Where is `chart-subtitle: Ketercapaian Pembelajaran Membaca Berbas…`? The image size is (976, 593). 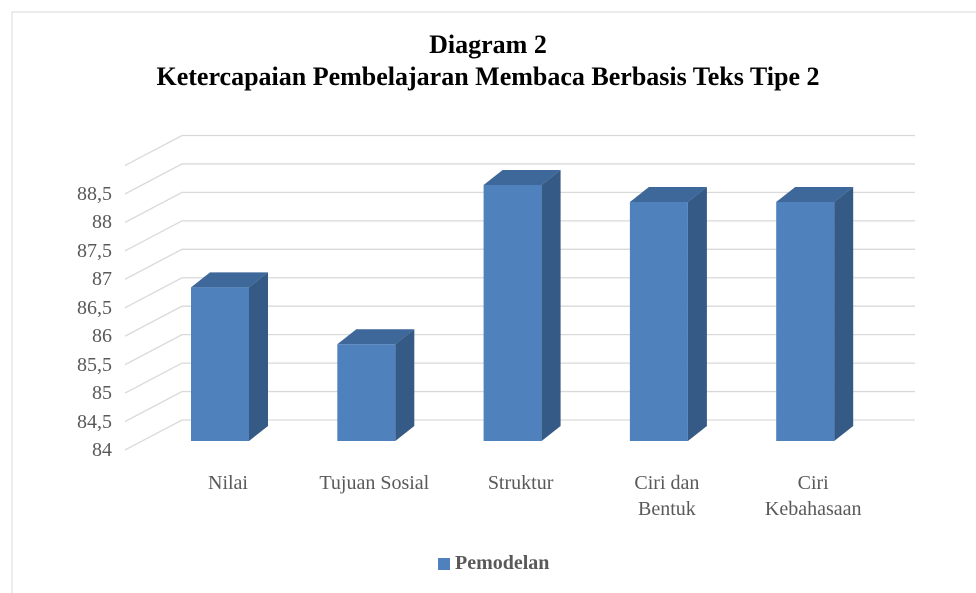 chart-subtitle: Ketercapaian Pembelajaran Membaca Berbas… is located at coordinates (488, 76).